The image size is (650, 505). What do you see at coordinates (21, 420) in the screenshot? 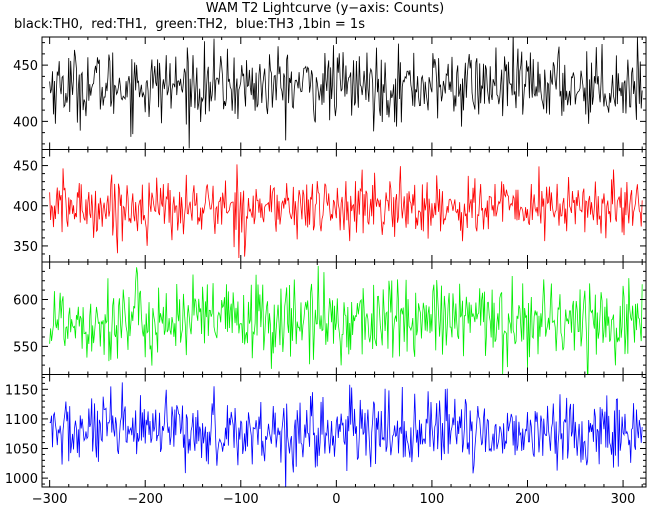
I see `y-tick-label: 1100` at bounding box center [21, 420].